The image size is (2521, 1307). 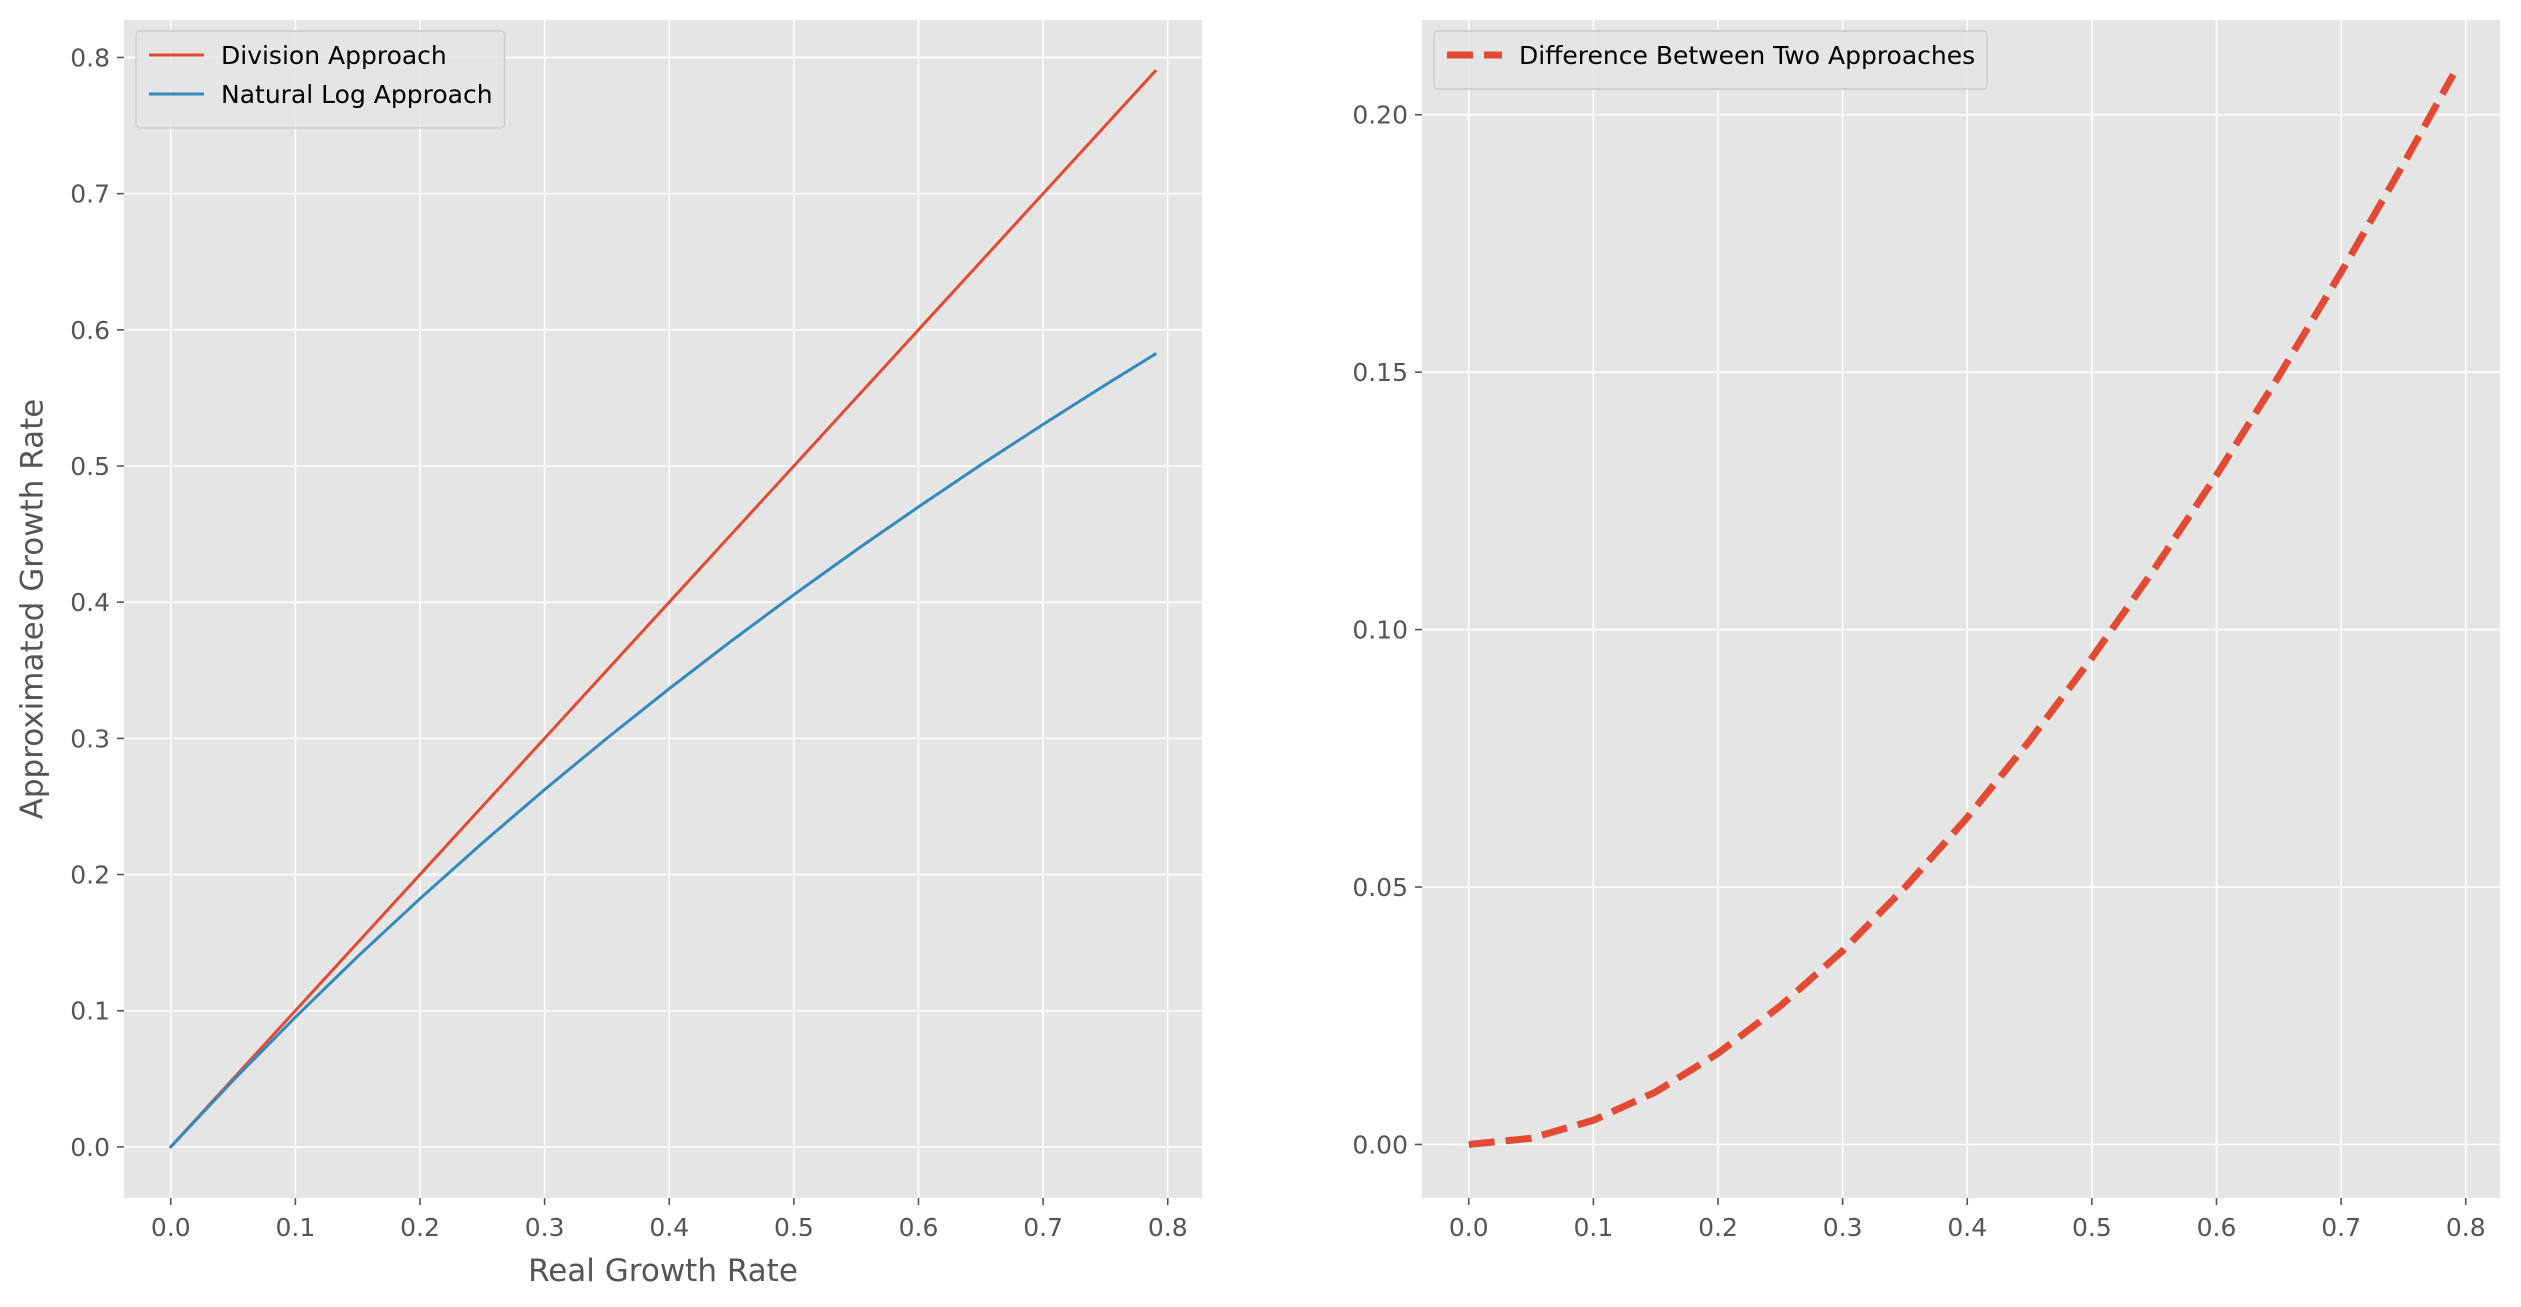 I want to click on y-tick-label: 0.5, so click(x=90, y=466).